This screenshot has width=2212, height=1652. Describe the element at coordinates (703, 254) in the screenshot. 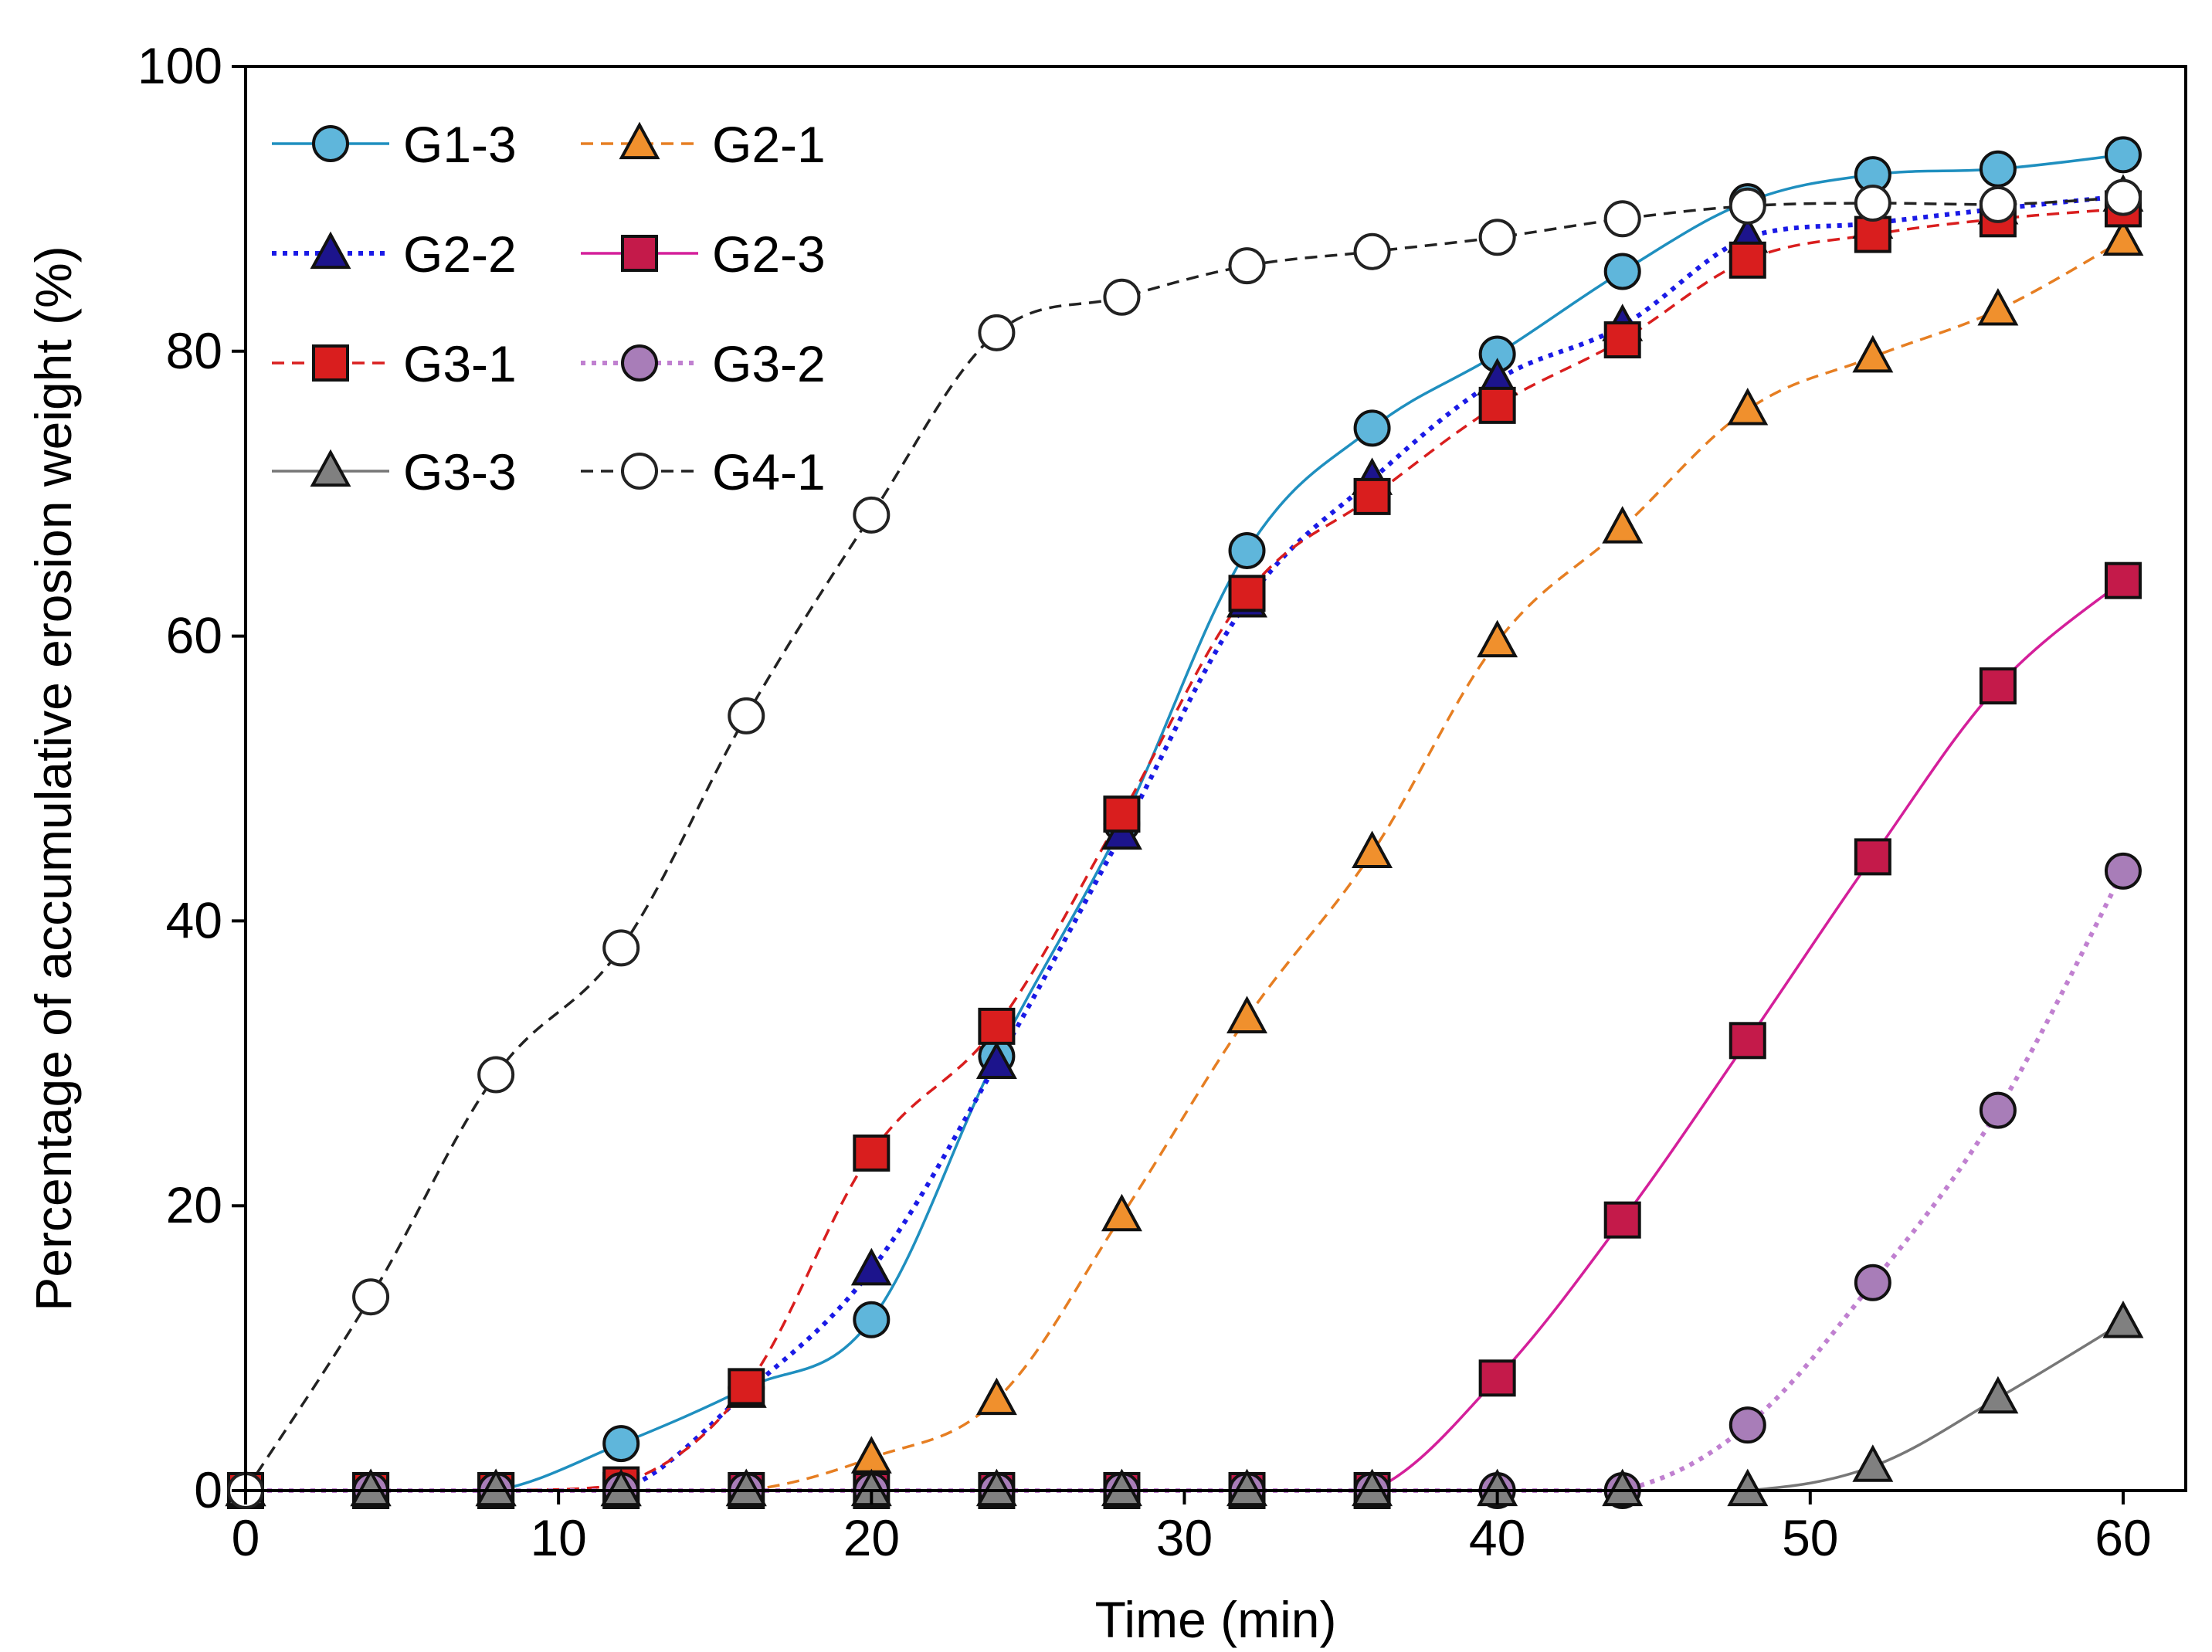

I see `legend-item-G2-3: G2-3` at that location.